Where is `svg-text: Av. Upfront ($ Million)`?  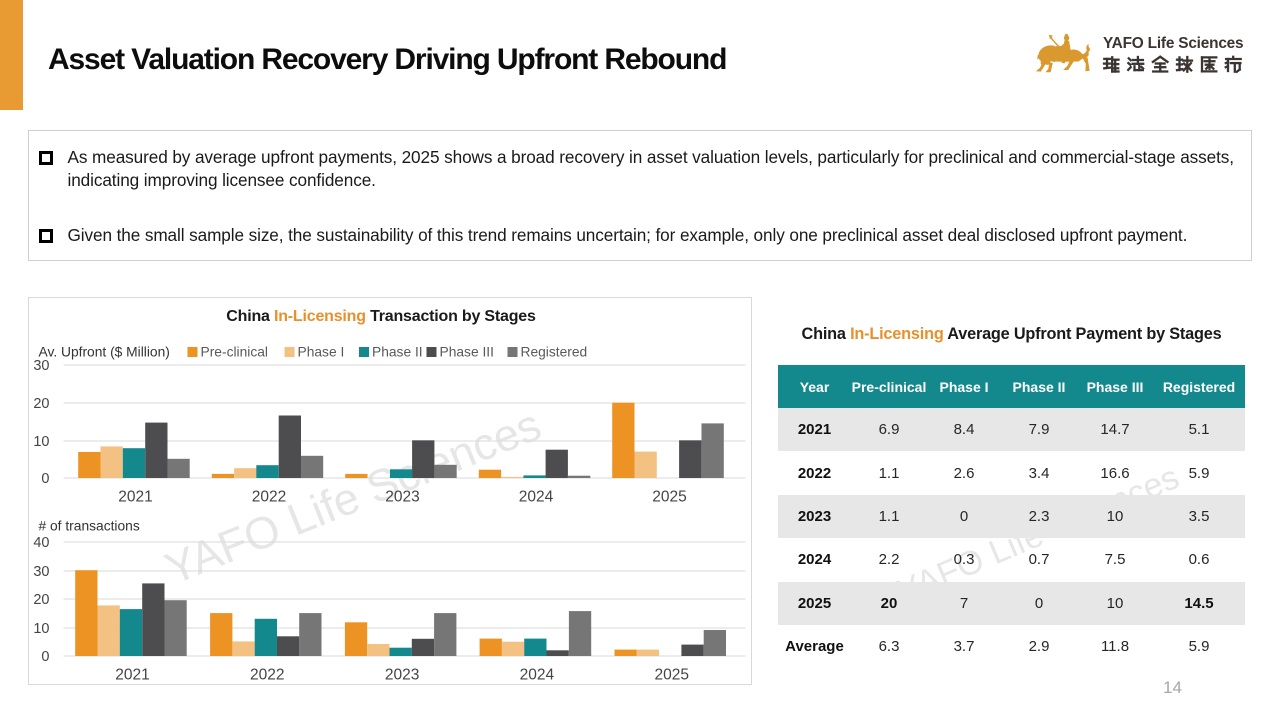 svg-text: Av. Upfront ($ Million) is located at coordinates (104, 352).